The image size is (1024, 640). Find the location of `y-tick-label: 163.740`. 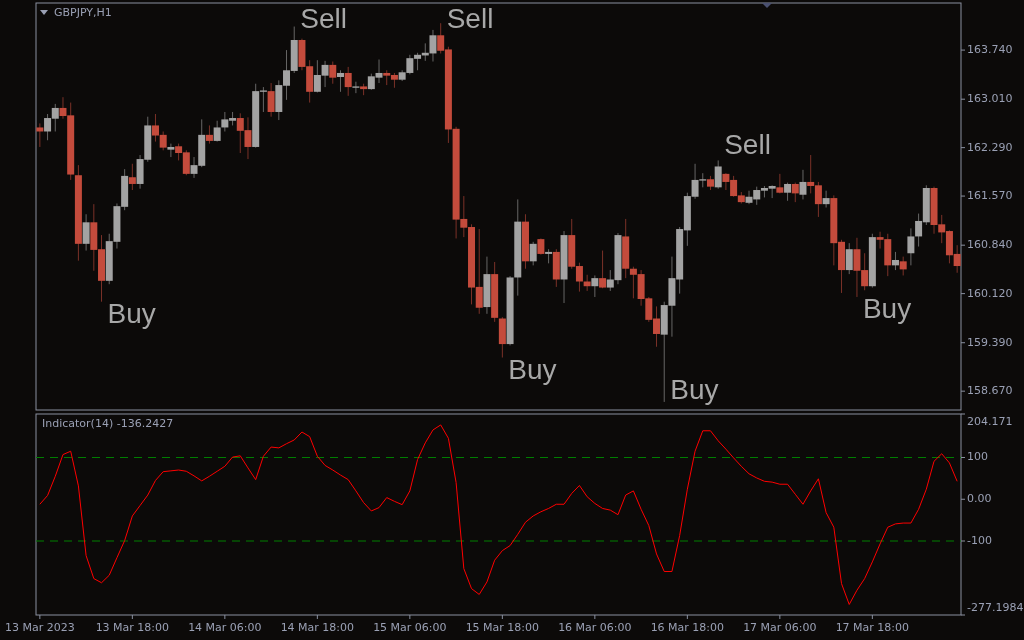

y-tick-label: 163.740 is located at coordinates (990, 50).